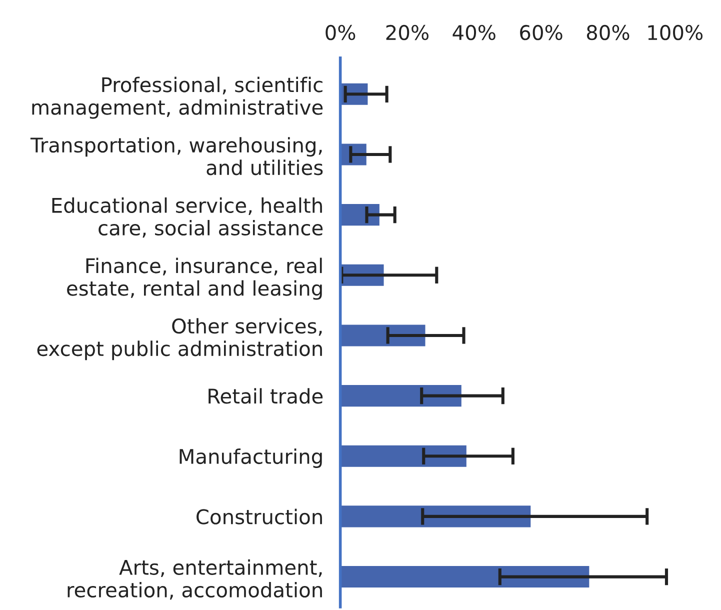 This screenshot has width=721, height=610. I want to click on y-tick-label: Construction, so click(259, 516).